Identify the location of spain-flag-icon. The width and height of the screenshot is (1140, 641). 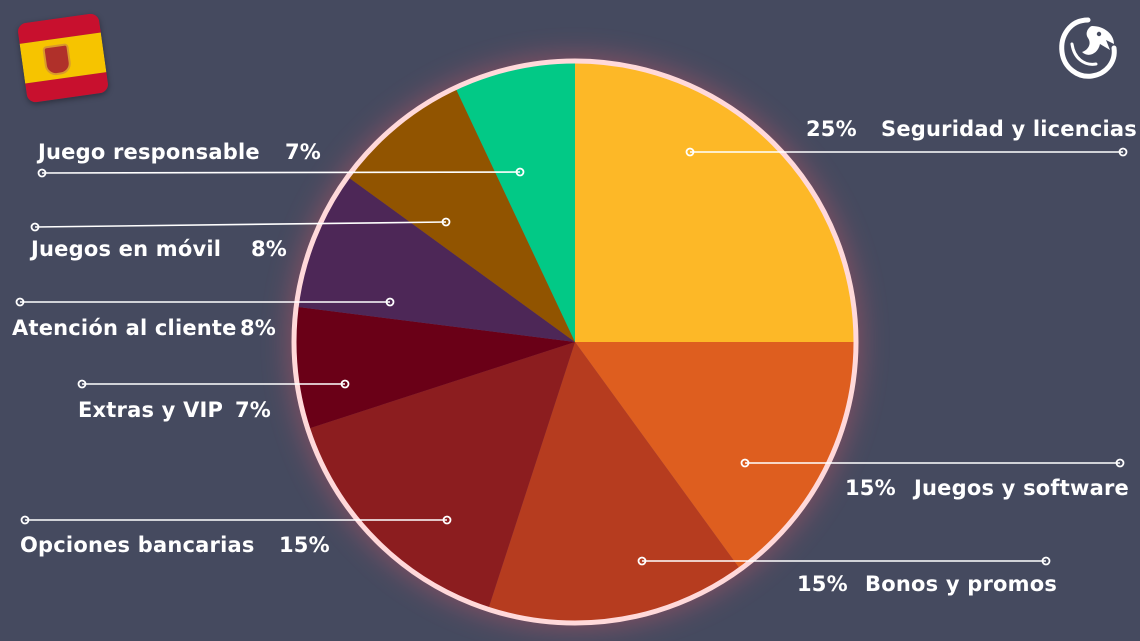
(63, 58).